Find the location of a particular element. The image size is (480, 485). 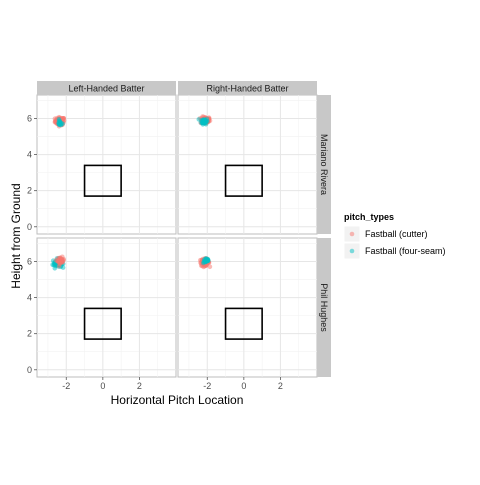

legend-label: Fastball (four-seam) is located at coordinates (405, 251).